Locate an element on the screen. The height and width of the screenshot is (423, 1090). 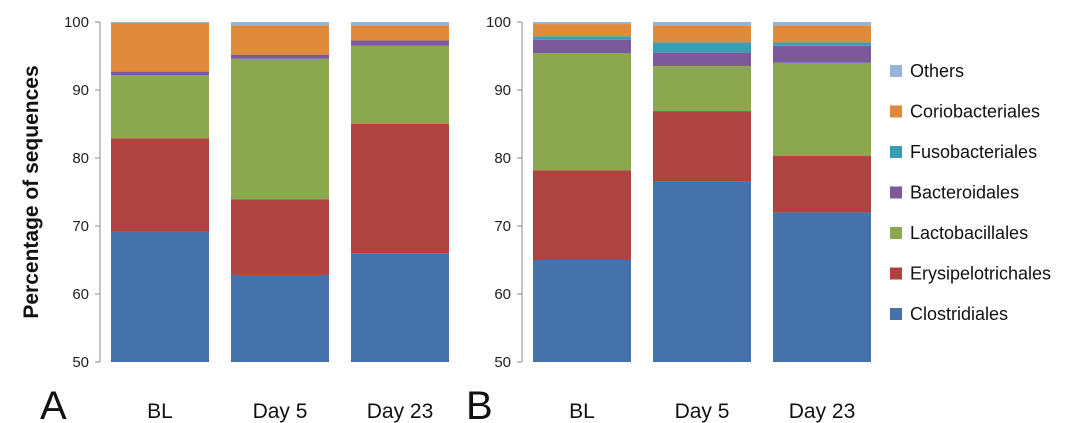
legend-label-clostridiales: Clostridiales is located at coordinates (959, 314).